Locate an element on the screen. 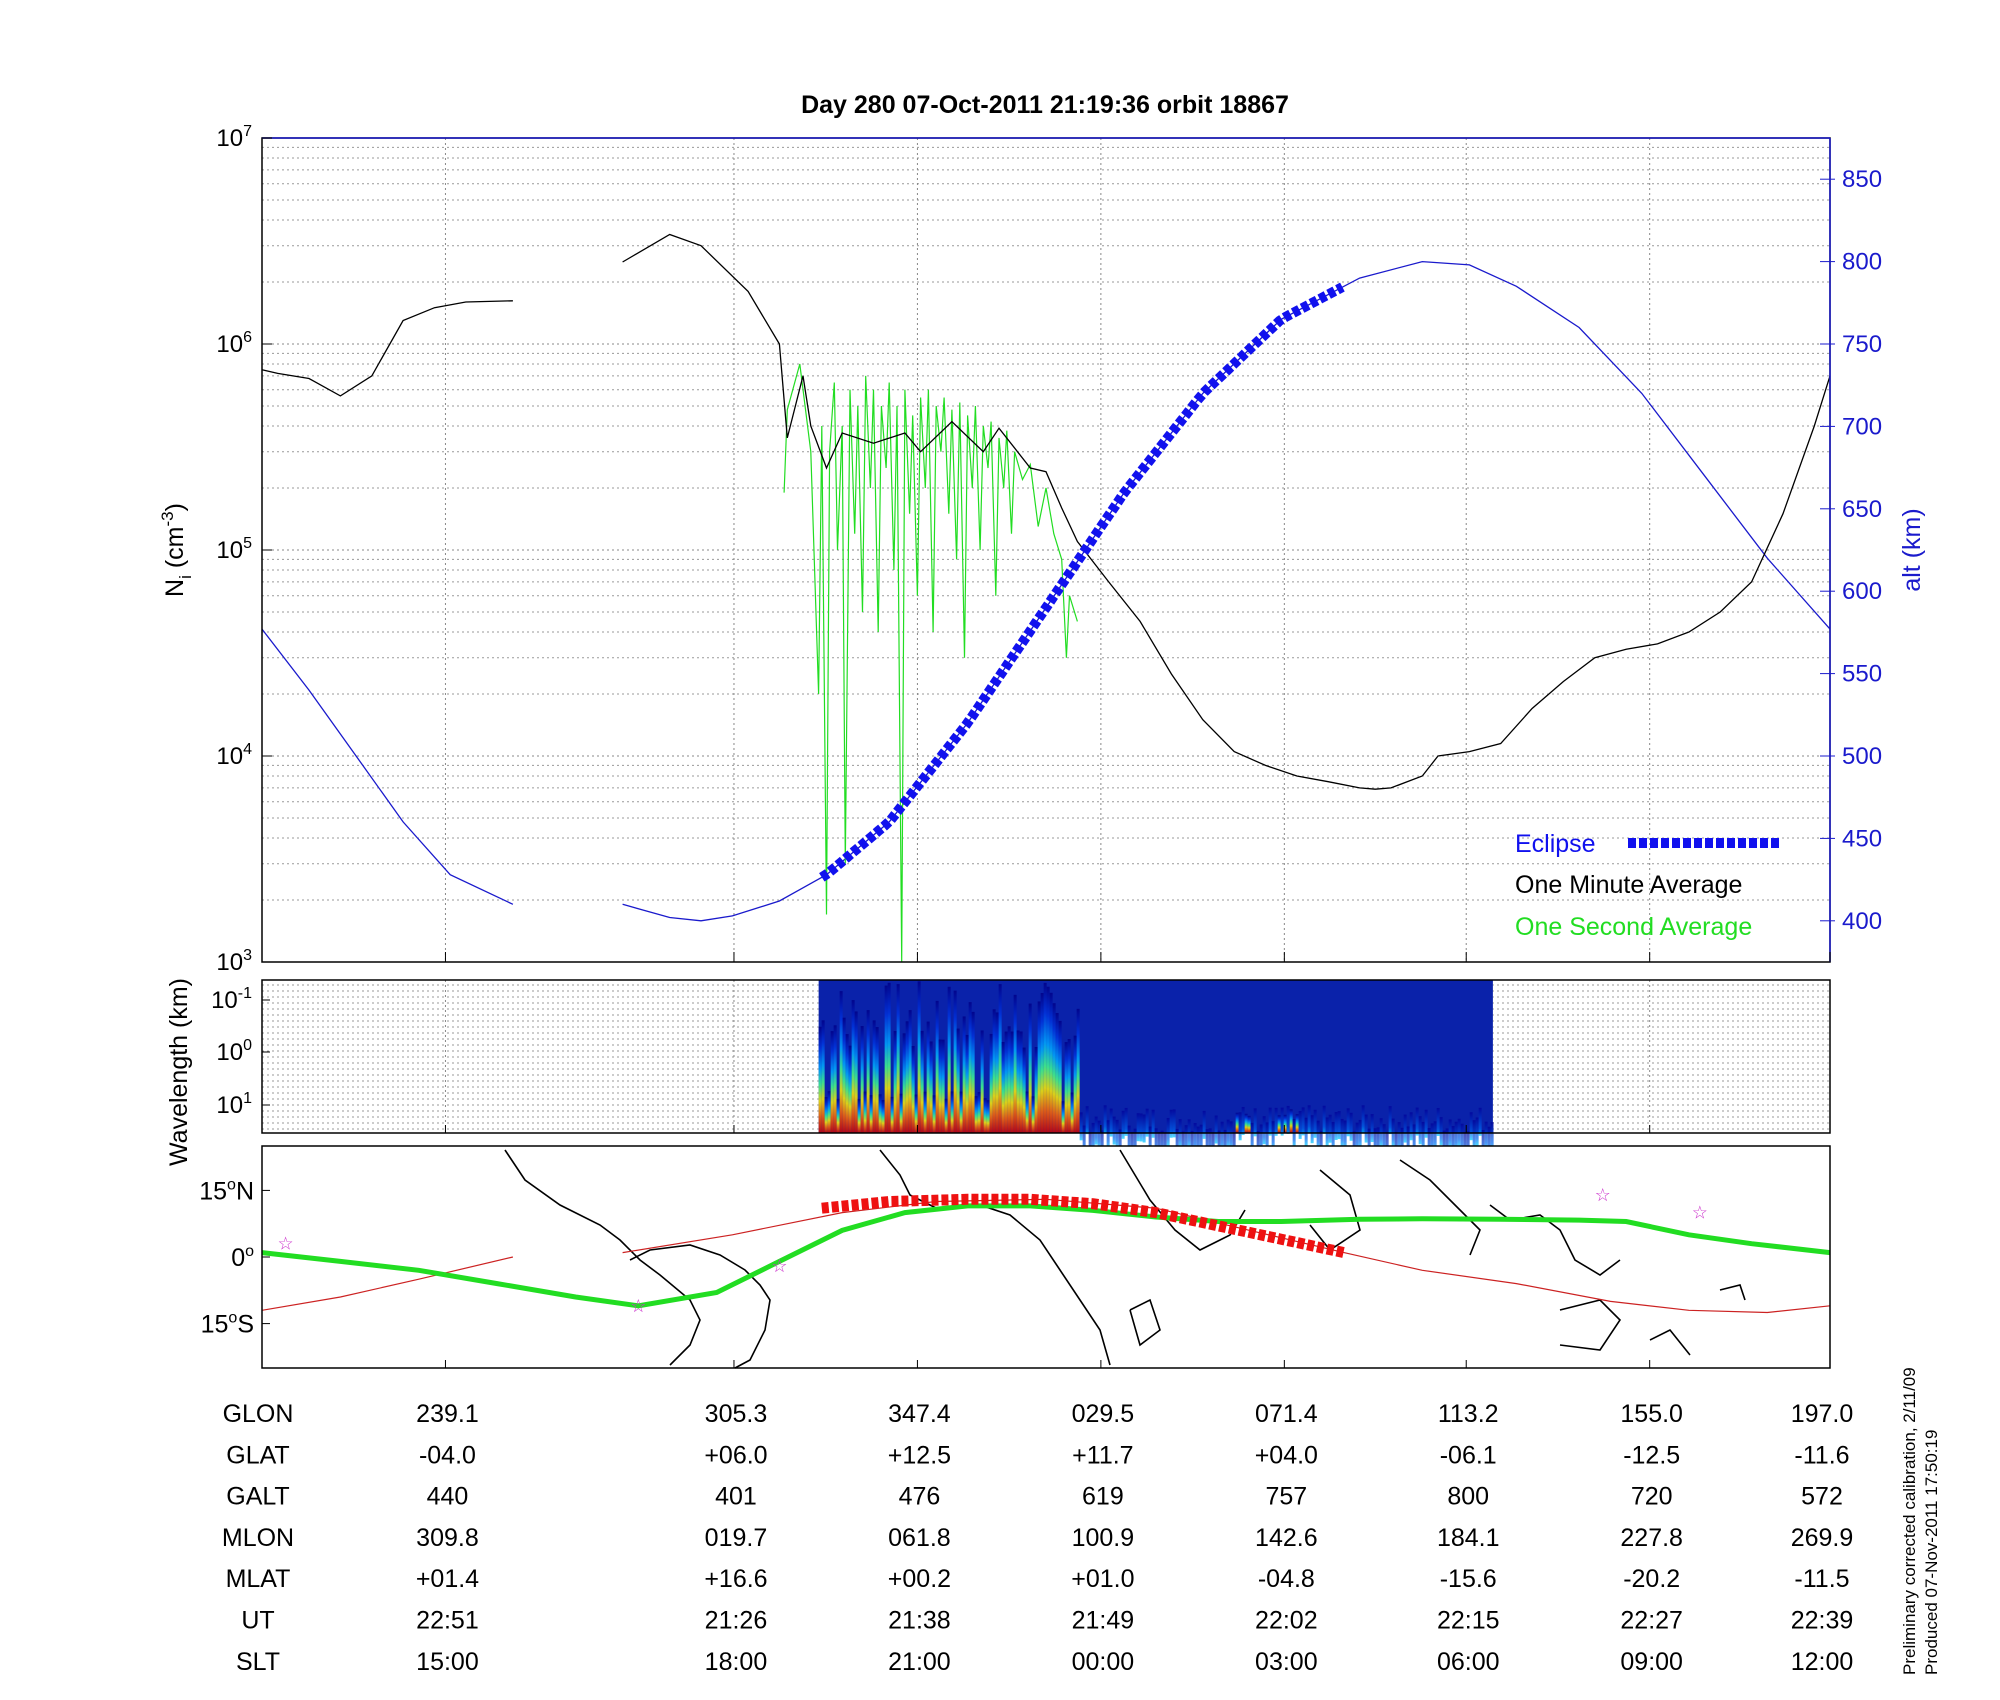  table-cell: 269.9 is located at coordinates (1822, 1538).